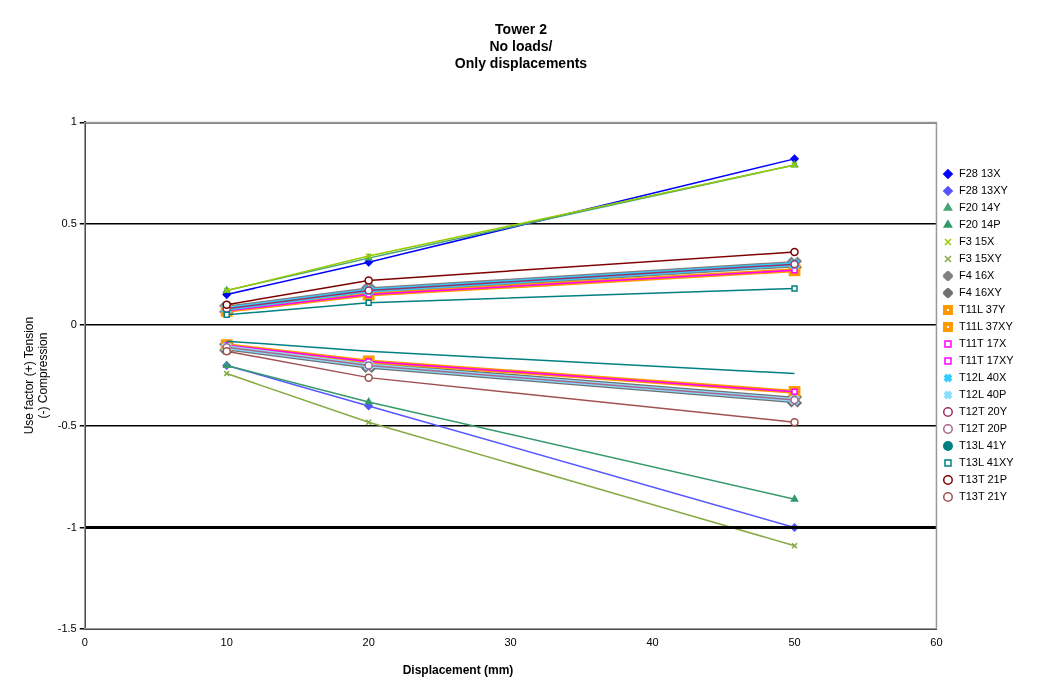 The image size is (1038, 700). Describe the element at coordinates (980, 207) in the screenshot. I see `legend-label: F20 14Y` at that location.